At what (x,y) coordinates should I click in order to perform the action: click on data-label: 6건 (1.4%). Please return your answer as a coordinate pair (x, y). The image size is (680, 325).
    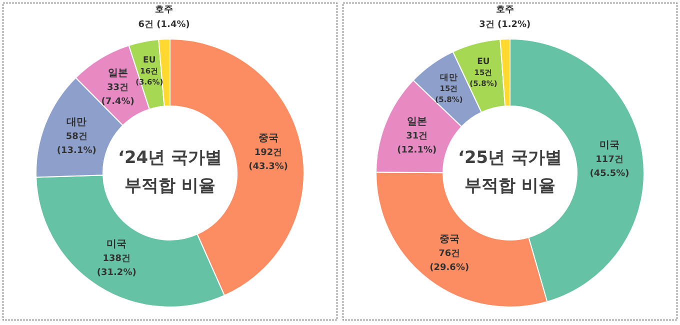
    Looking at the image, I should click on (164, 25).